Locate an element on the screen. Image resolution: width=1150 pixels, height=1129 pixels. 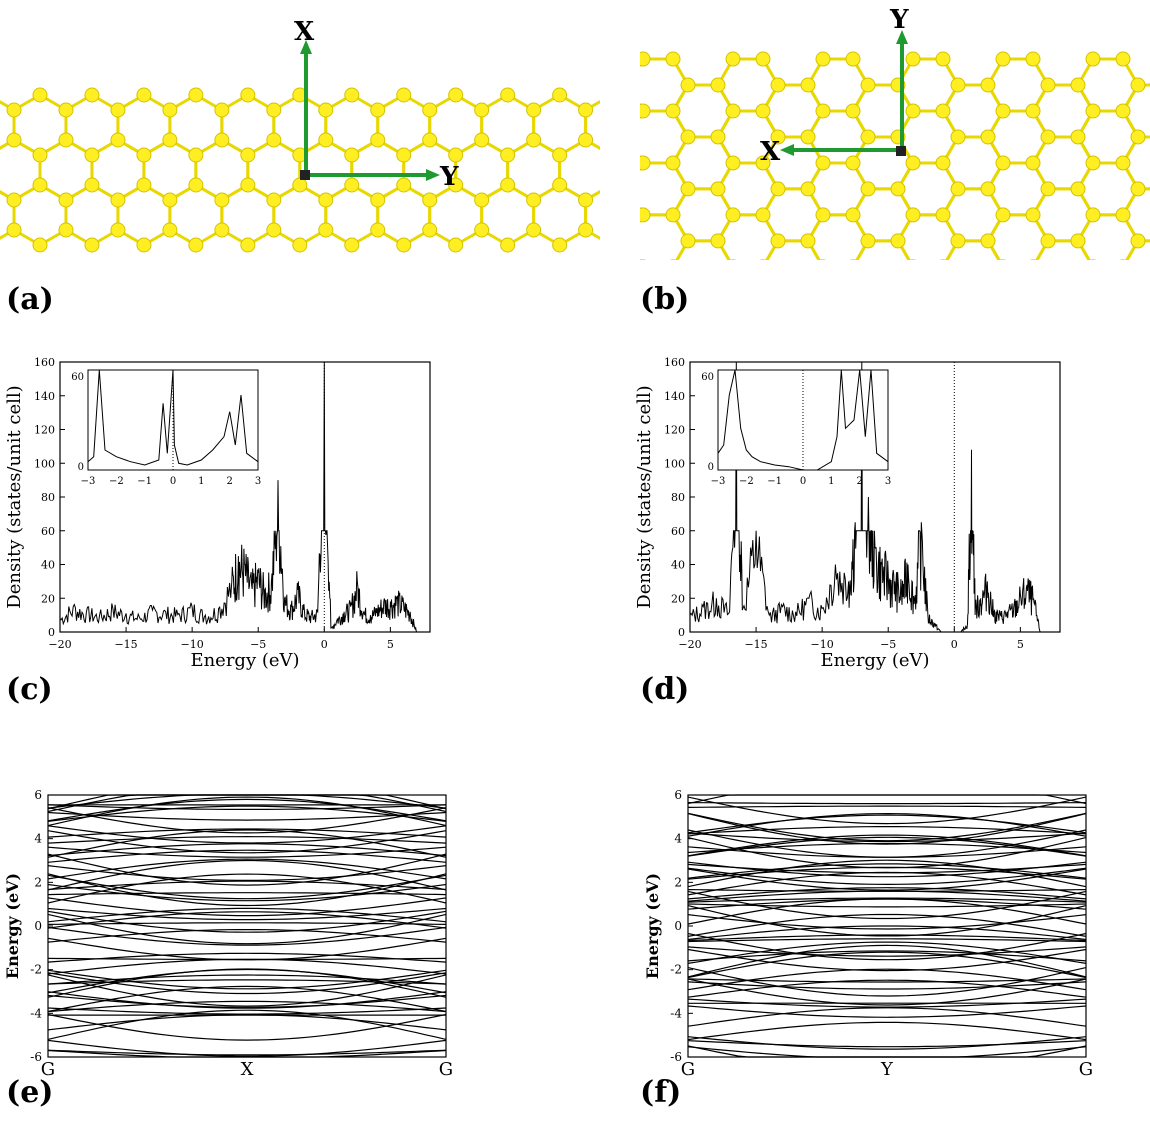
inset-x-tick-label: 3 is located at coordinates (258, 481).